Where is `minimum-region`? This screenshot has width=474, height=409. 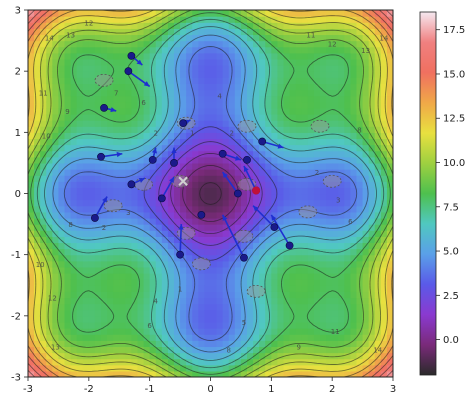 minimum-region is located at coordinates (104, 80).